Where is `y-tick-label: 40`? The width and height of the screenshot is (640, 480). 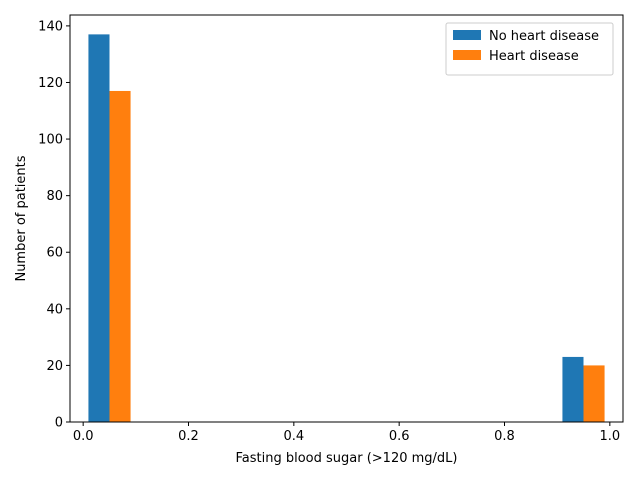
y-tick-label: 40 is located at coordinates (54, 309).